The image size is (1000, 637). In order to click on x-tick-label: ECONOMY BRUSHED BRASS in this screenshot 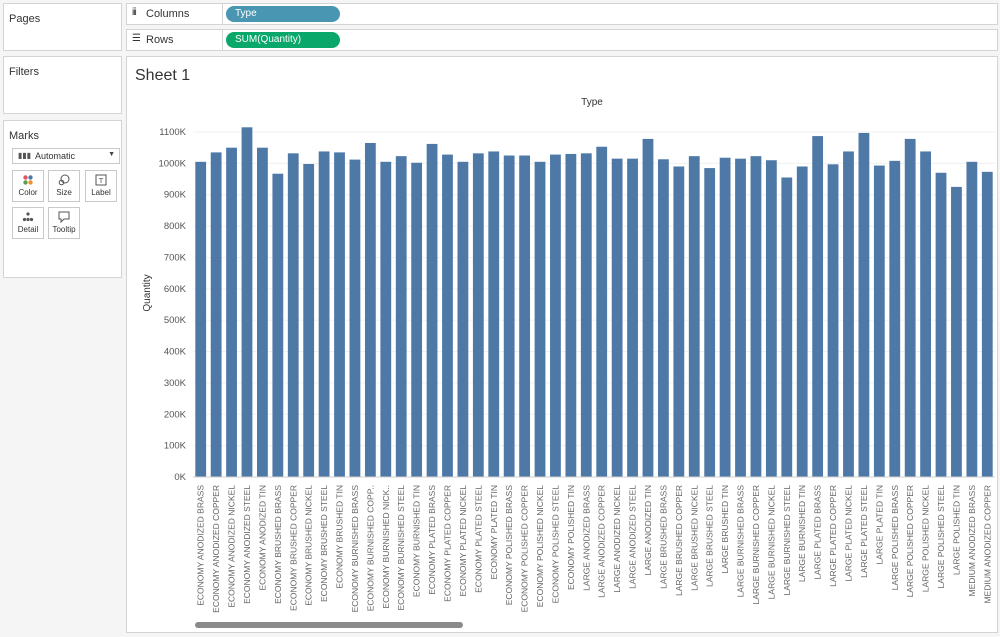, I will do `click(278, 544)`.